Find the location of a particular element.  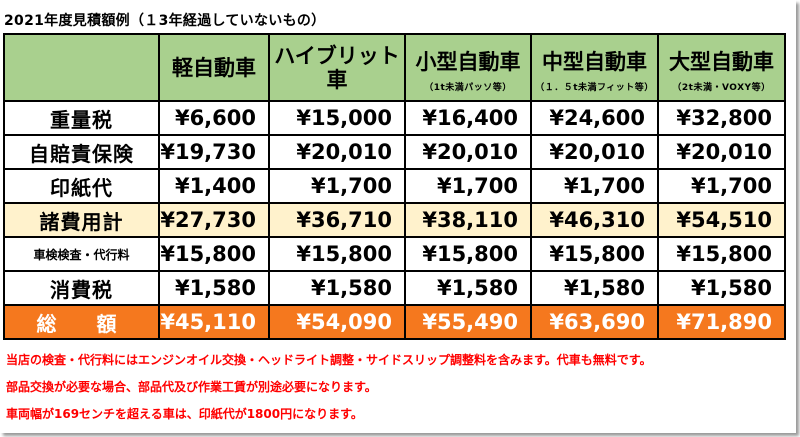

value-cell: ¥71,890 is located at coordinates (721, 322).